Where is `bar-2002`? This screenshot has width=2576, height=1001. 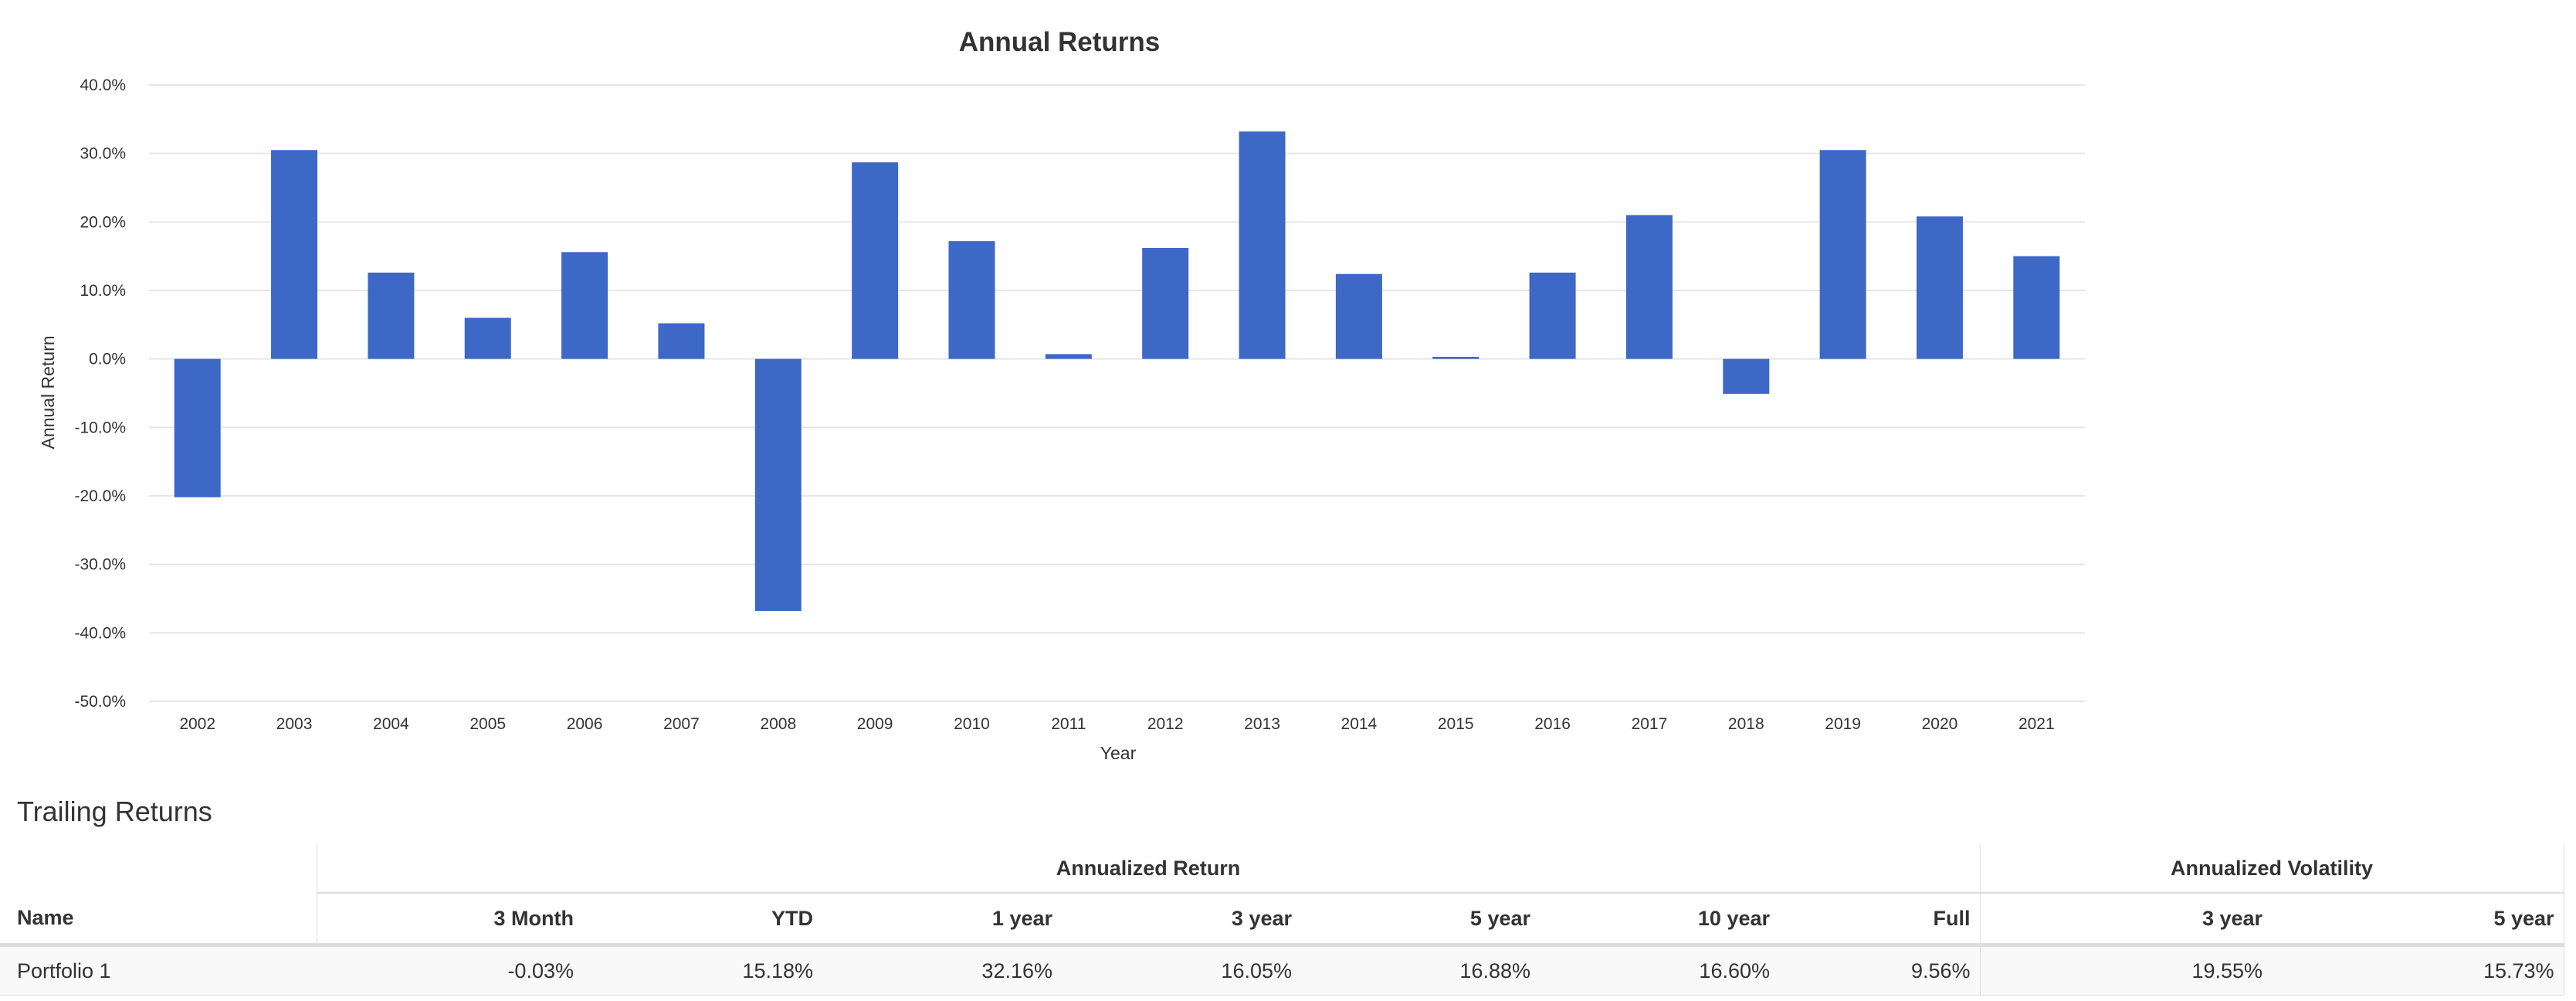
bar-2002 is located at coordinates (197, 427).